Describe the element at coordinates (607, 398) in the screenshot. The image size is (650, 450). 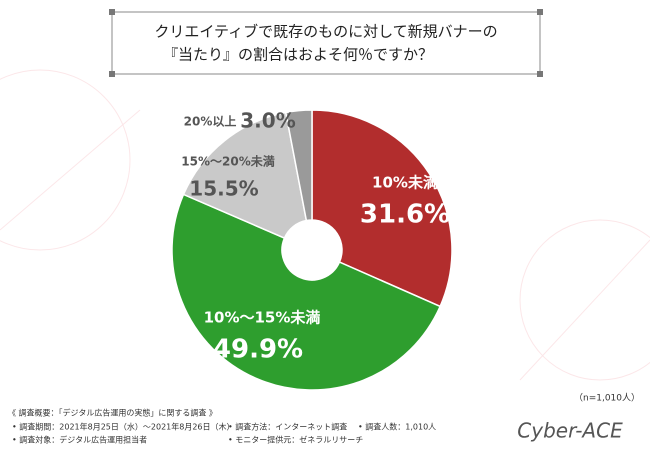
I see `sample-note: （n=1,010人）` at that location.